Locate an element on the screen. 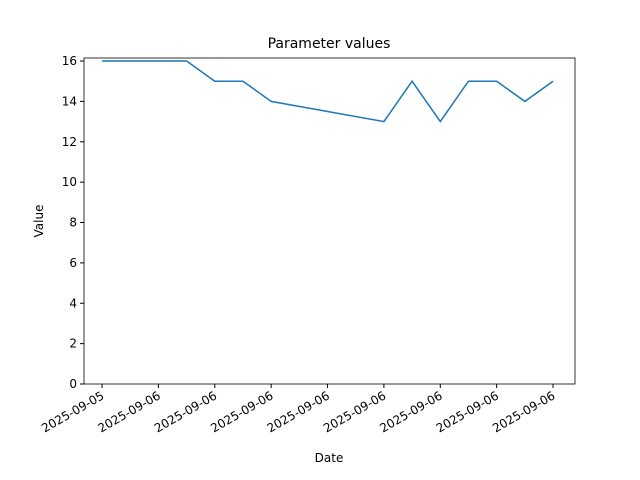  y-axis-label: Value is located at coordinates (39, 221).